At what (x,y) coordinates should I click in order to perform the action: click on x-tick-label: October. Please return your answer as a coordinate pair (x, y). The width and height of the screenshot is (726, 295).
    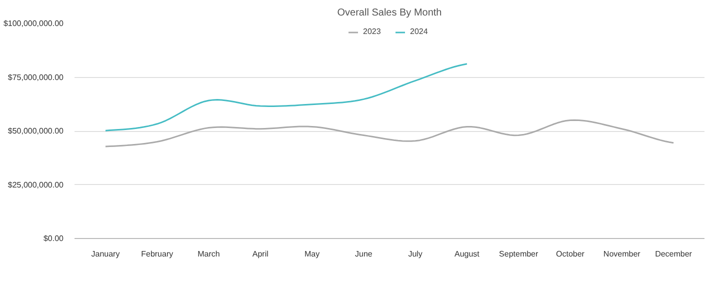
    Looking at the image, I should click on (570, 254).